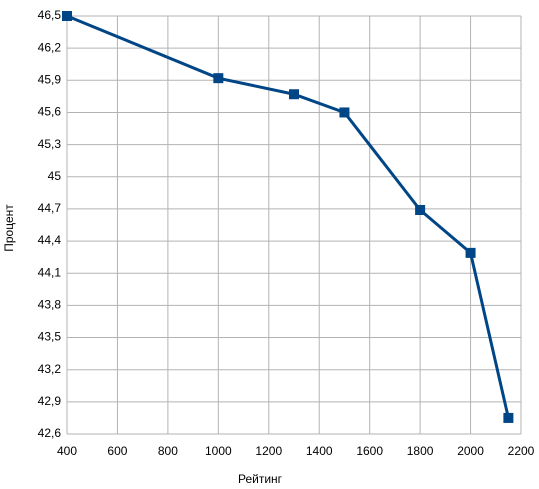 This screenshot has width=539, height=489. What do you see at coordinates (50, 240) in the screenshot?
I see `y-tick-label: 44,4` at bounding box center [50, 240].